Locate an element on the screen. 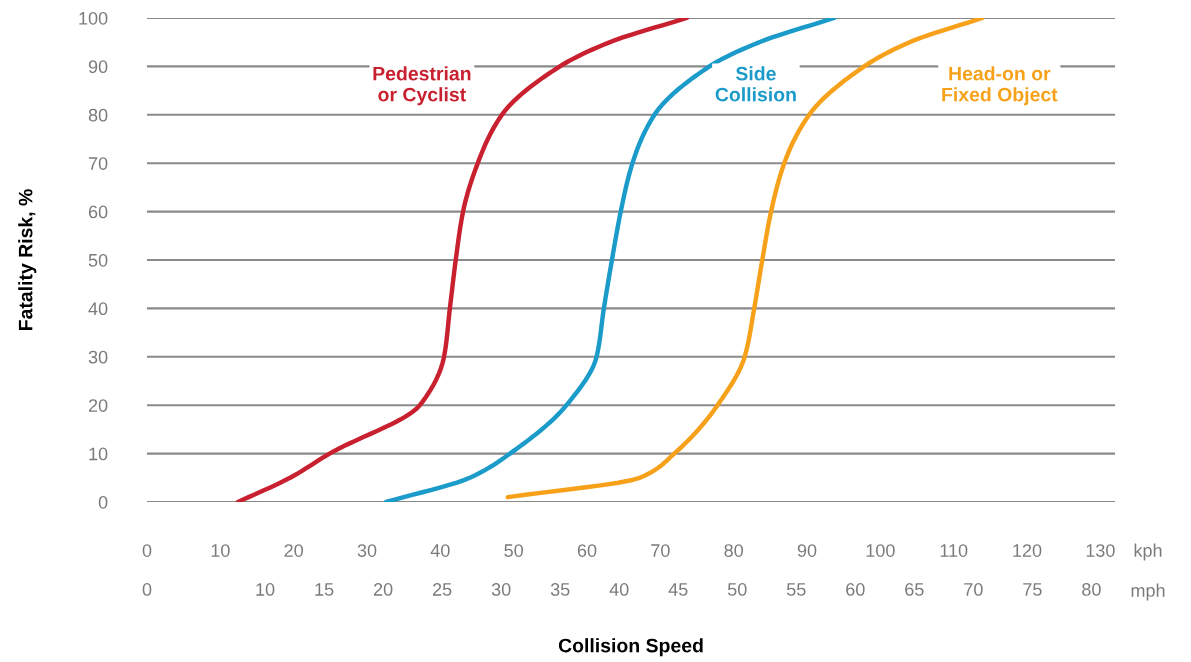  x2-tick-label: 30 is located at coordinates (501, 589).